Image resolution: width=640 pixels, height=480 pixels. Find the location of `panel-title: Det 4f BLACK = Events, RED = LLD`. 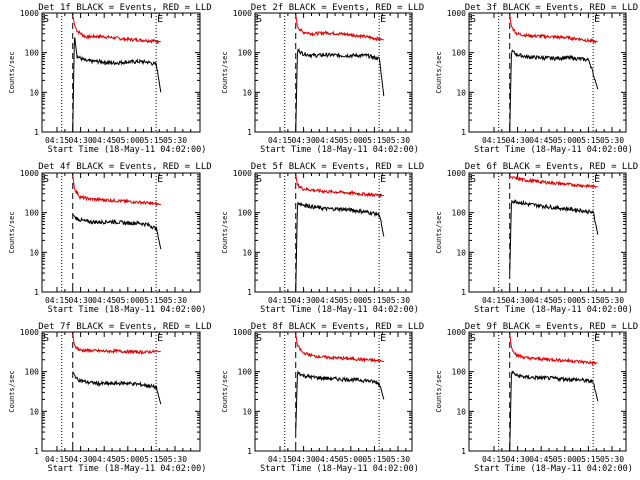

panel-title: Det 4f BLACK = Events, RED = LLD is located at coordinates (124, 167).